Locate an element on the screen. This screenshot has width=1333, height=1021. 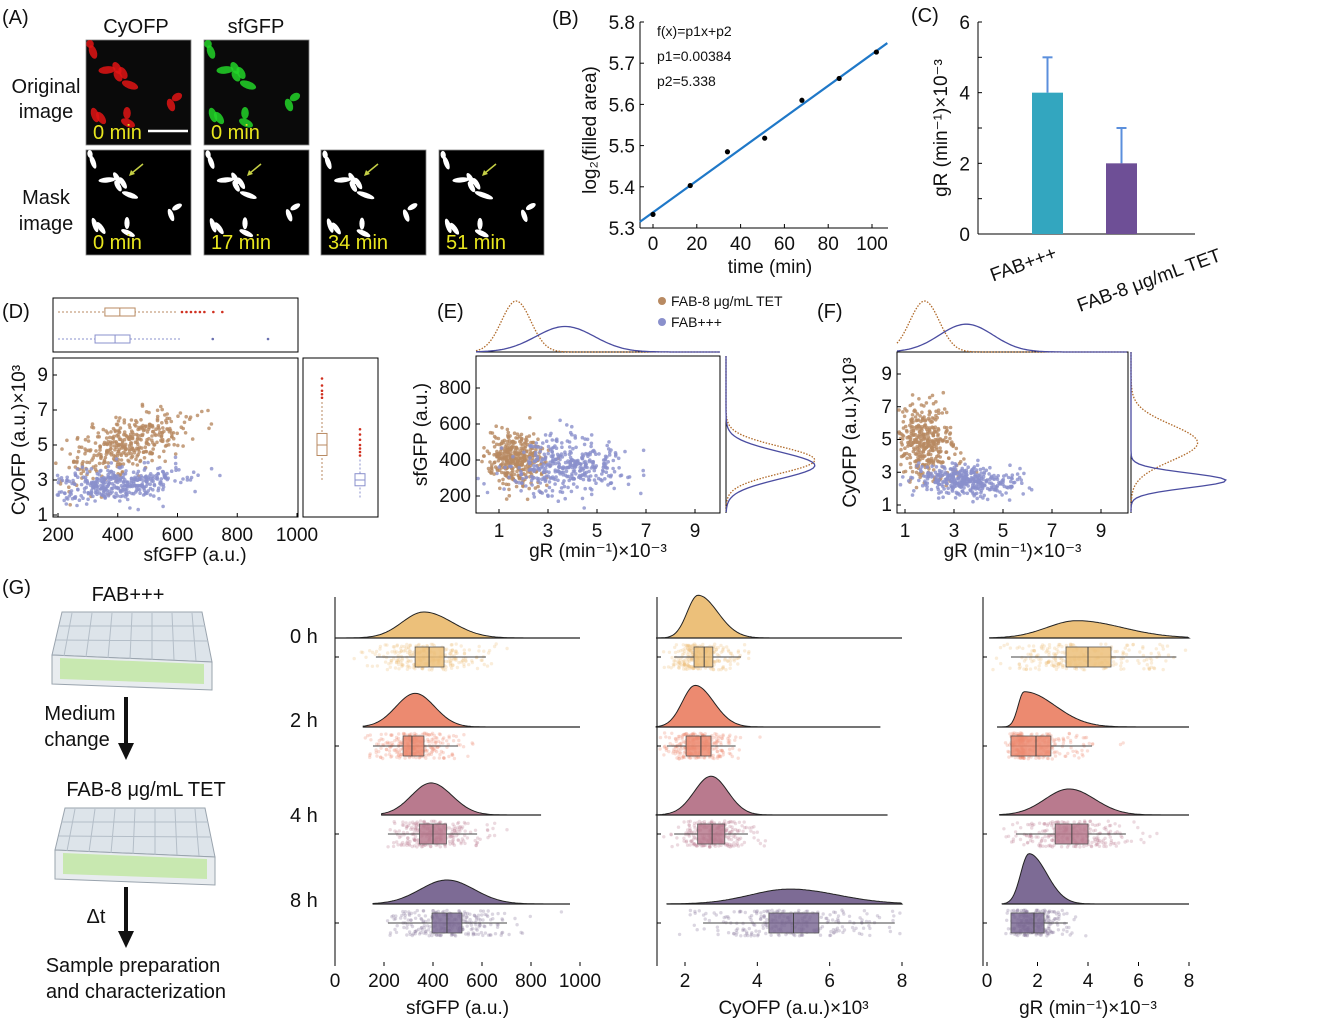
bar is located at coordinates (1121, 198).